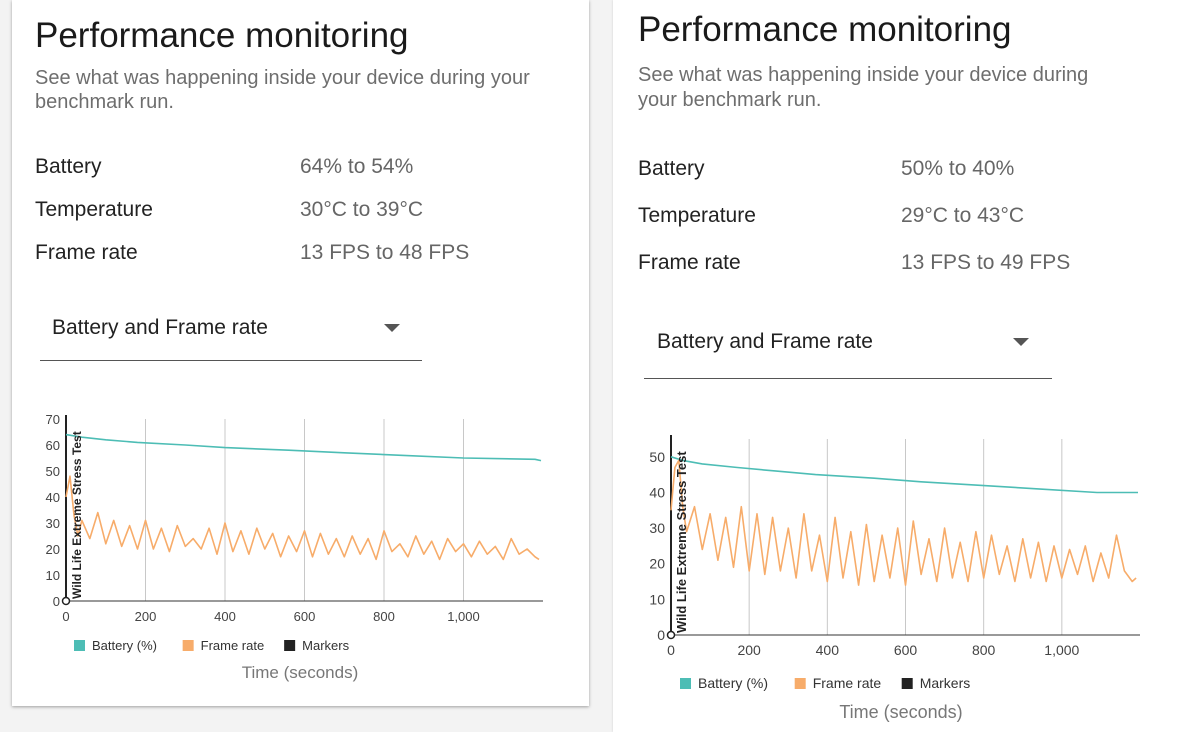  What do you see at coordinates (730, 100) in the screenshot?
I see `subtitle-line-2: your benchmark run.` at bounding box center [730, 100].